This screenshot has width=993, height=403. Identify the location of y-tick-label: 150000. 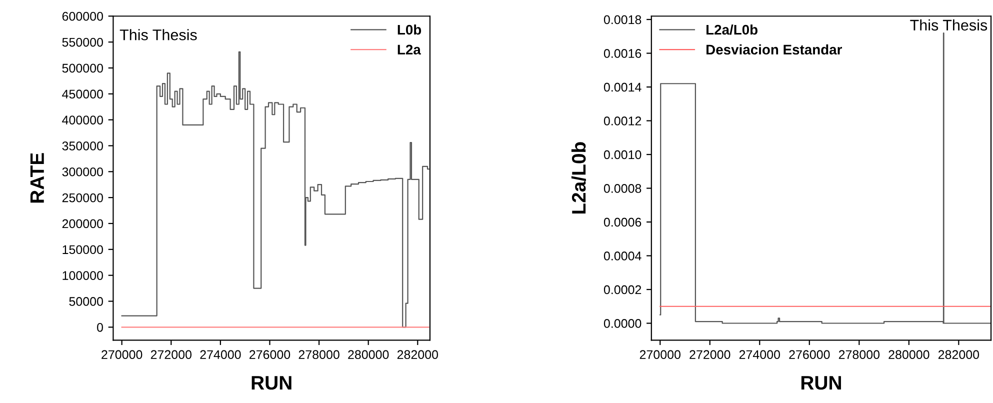
(82, 249).